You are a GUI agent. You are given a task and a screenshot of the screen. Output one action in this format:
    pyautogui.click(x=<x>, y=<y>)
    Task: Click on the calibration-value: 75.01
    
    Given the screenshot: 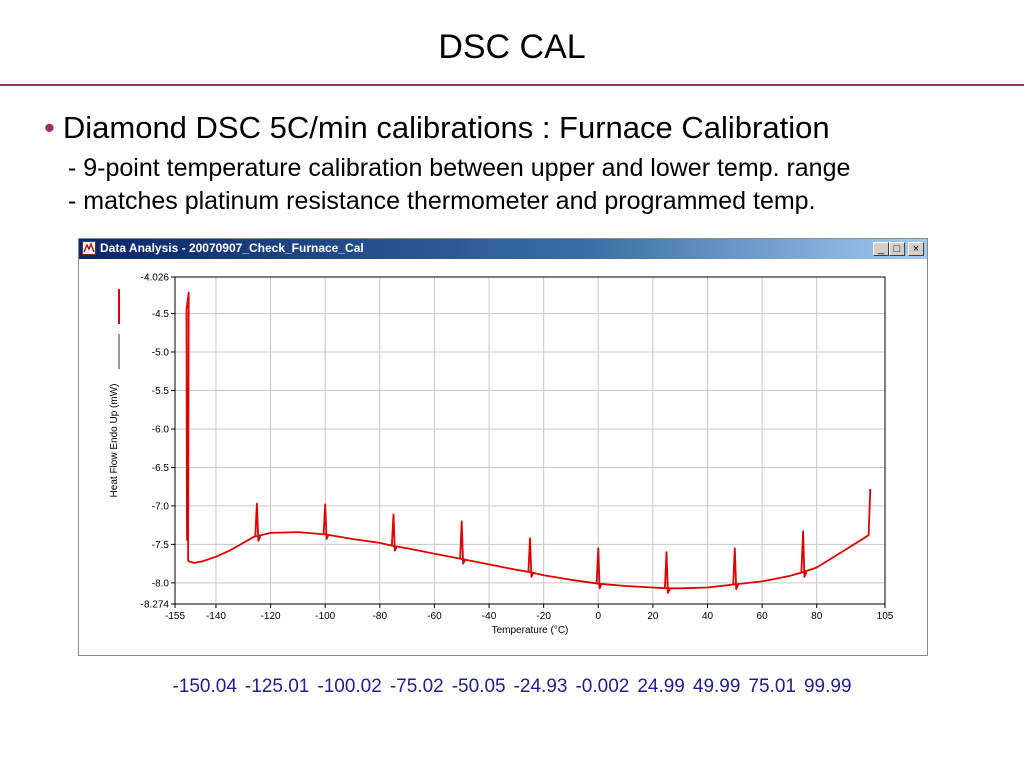 What is the action you would take?
    pyautogui.click(x=772, y=686)
    